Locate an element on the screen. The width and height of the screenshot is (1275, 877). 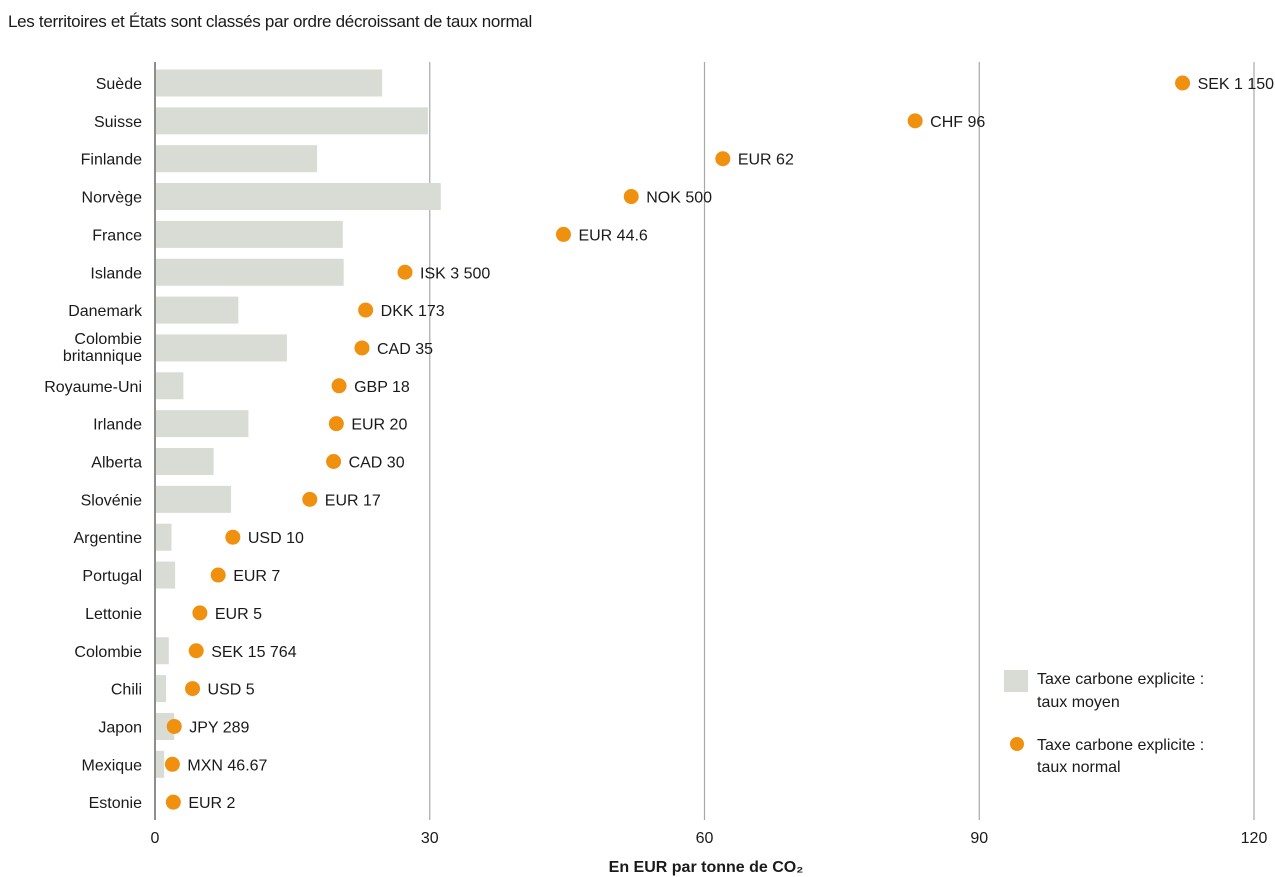
x-tick-label: 0 is located at coordinates (155, 838).